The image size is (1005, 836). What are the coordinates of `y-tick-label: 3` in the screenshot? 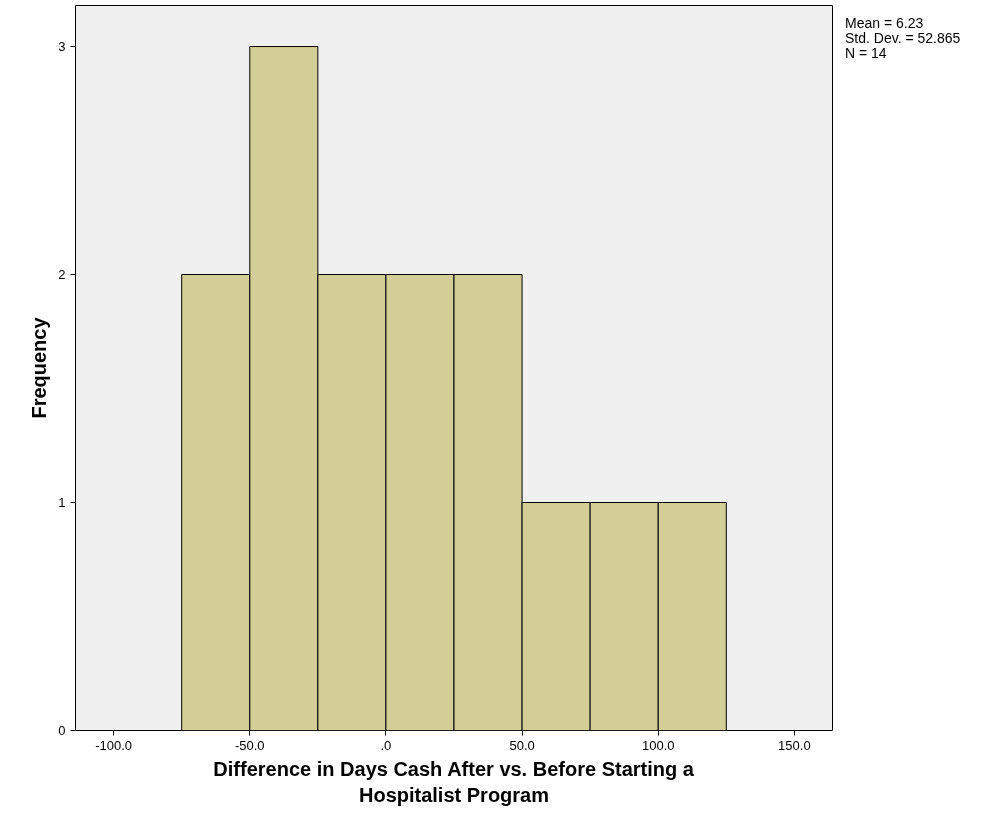 It's located at (62, 47).